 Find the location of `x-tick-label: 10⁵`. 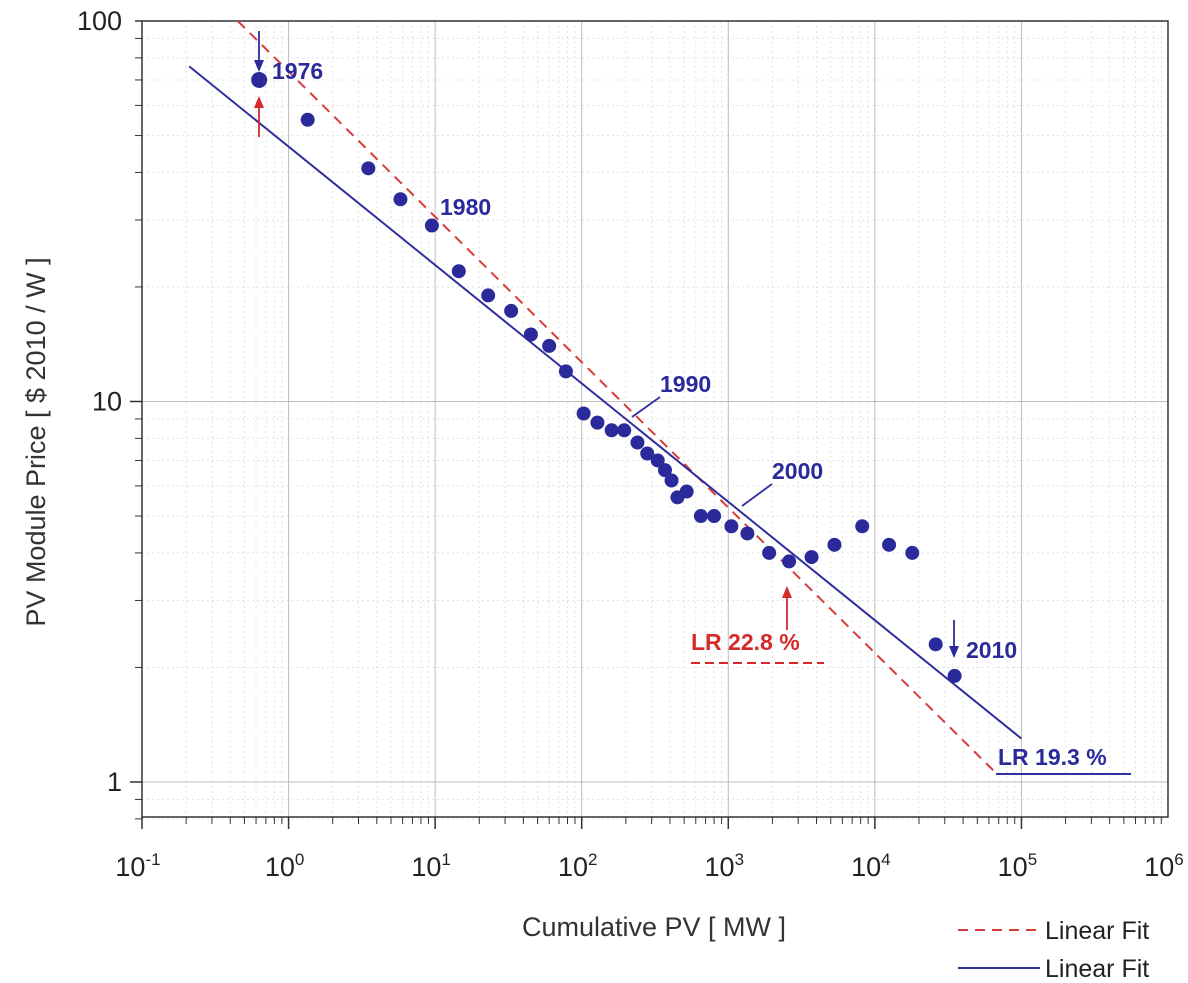

x-tick-label: 10⁵ is located at coordinates (1018, 866).